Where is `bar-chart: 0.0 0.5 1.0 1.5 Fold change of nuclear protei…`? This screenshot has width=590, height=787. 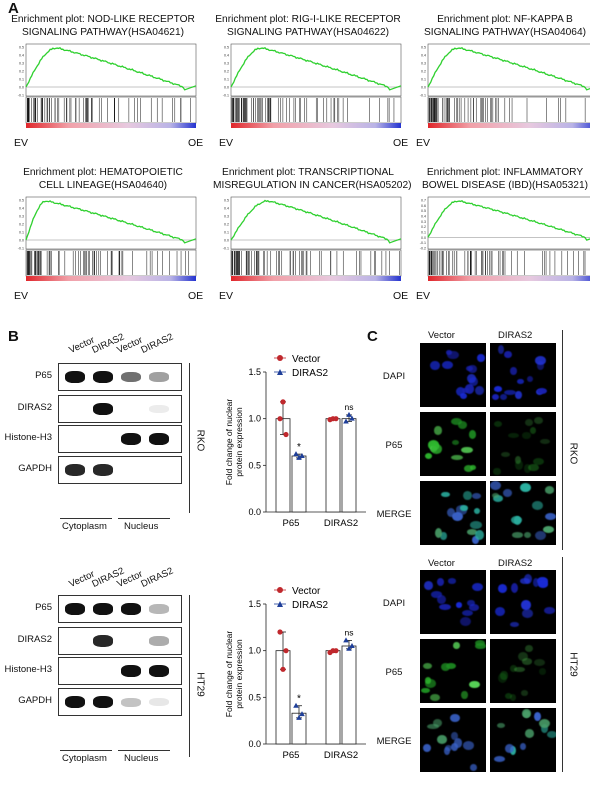 bar-chart: 0.0 0.5 1.0 1.5 Fold change of nuclear protei… is located at coordinates (295, 673).